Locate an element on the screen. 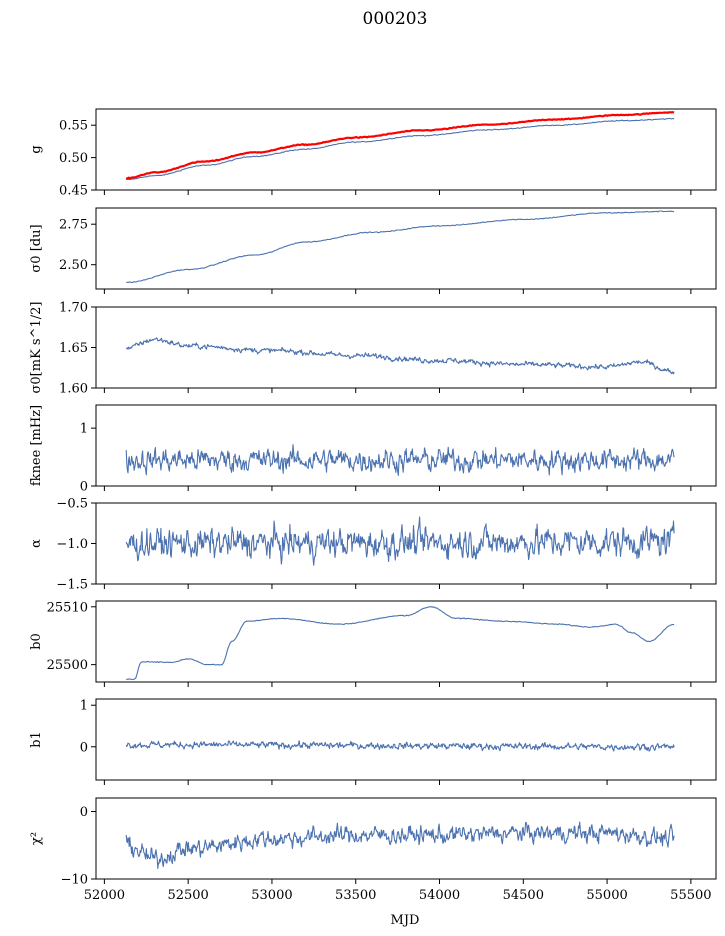 This screenshot has height=936, width=725. x-tick-label: 54500 is located at coordinates (523, 895).